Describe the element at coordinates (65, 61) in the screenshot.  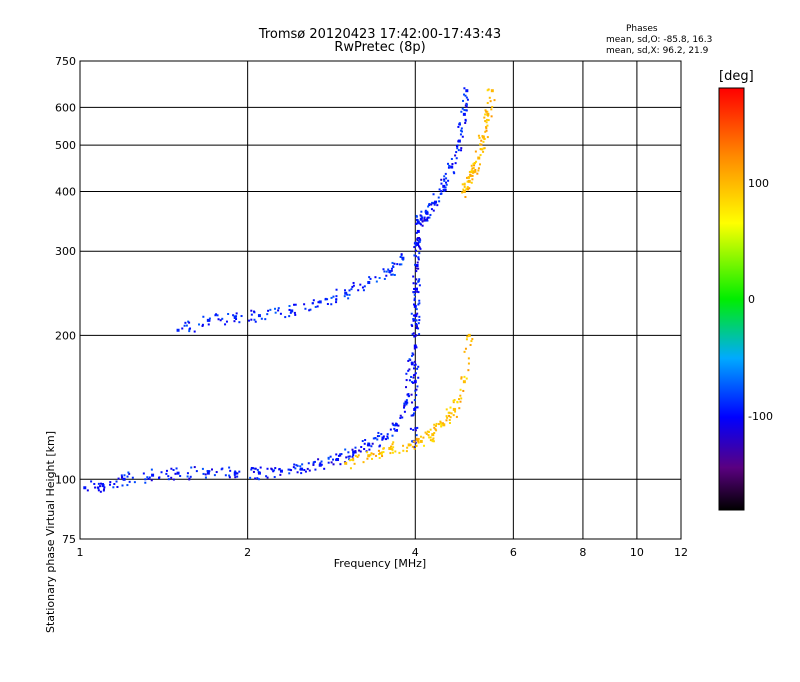
I see `y-tick-label: 750` at that location.